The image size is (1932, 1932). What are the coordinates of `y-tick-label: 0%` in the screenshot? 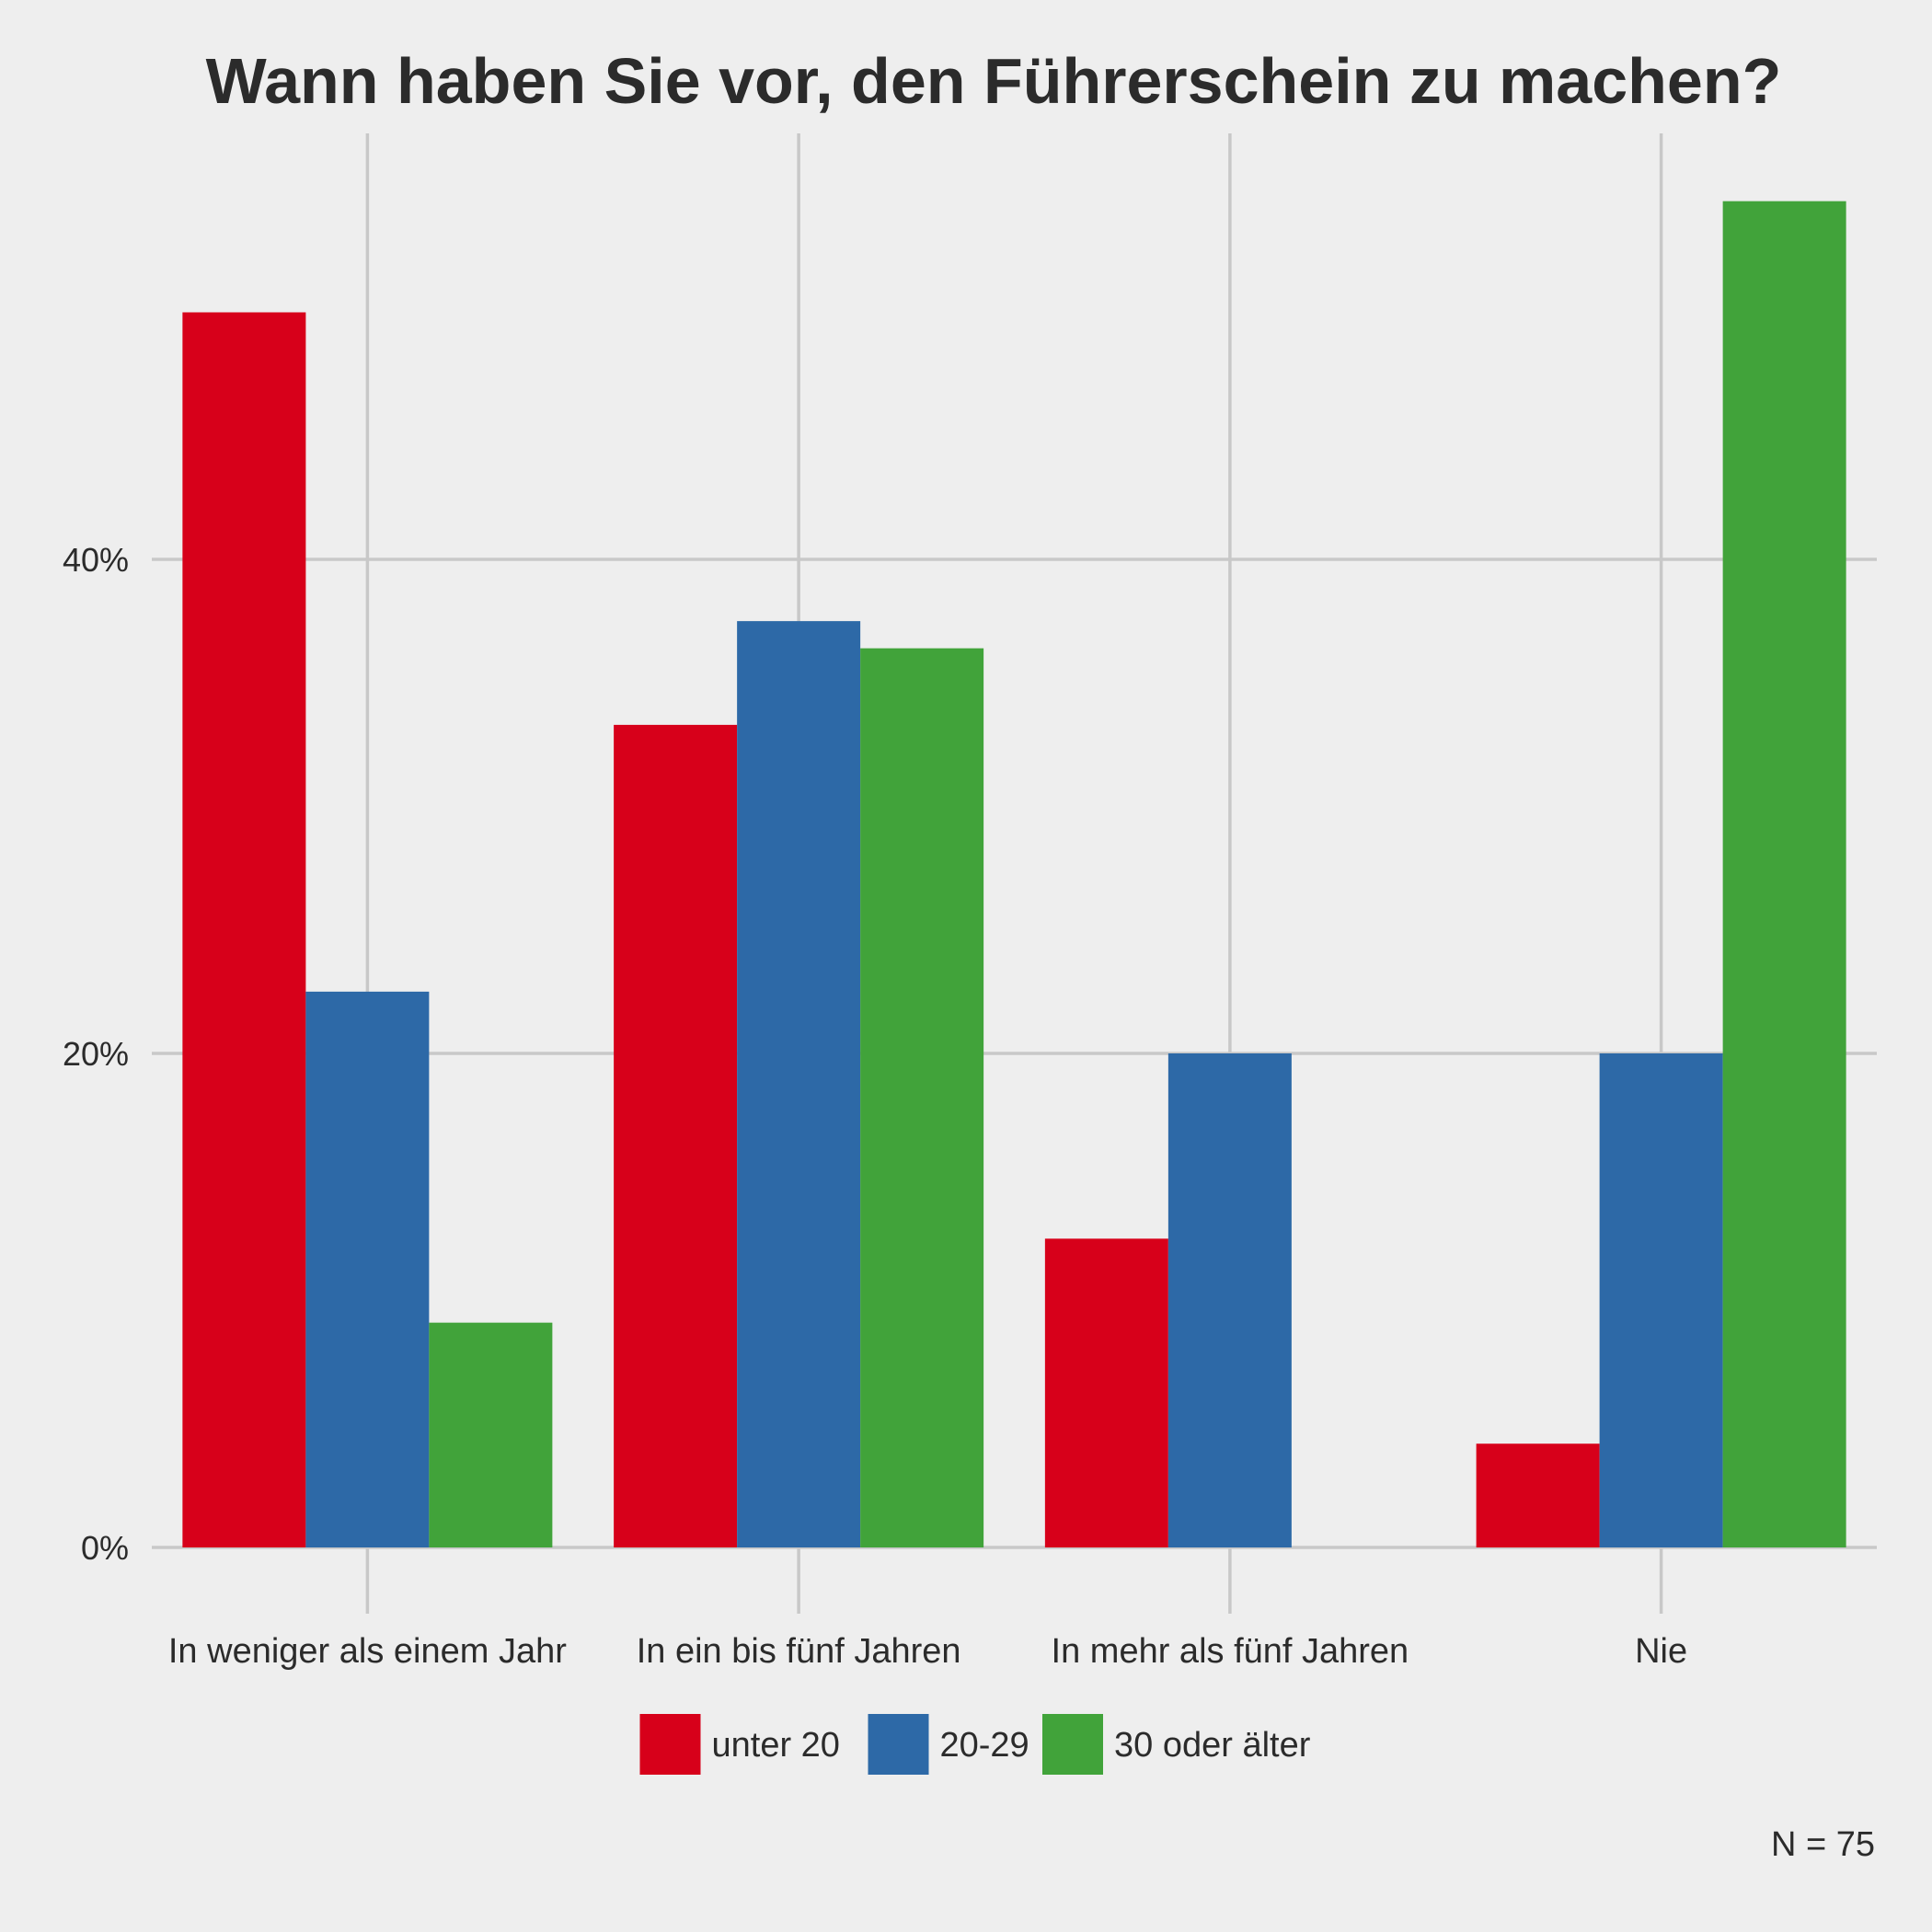 It's located at (105, 1548).